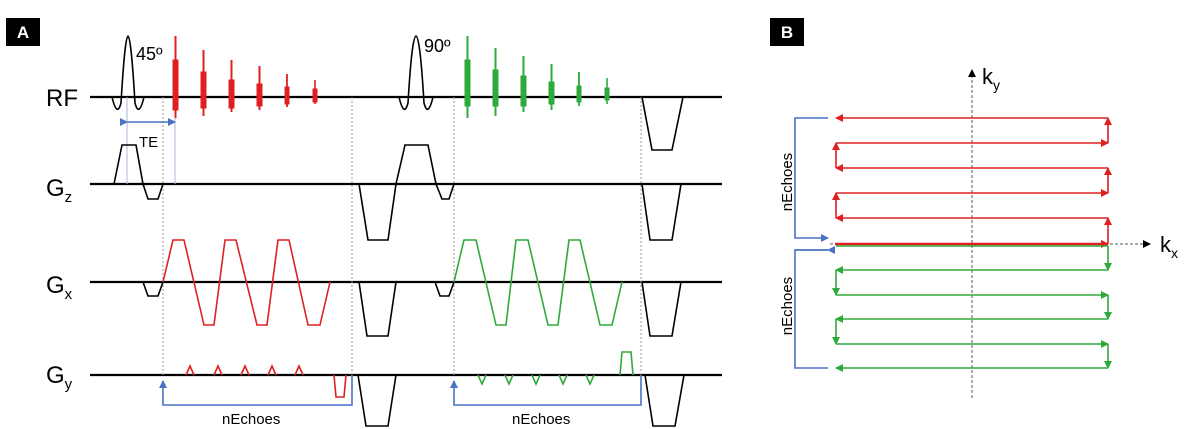  Describe the element at coordinates (537, 77) in the screenshot. I see `rf-echoes-green` at that location.